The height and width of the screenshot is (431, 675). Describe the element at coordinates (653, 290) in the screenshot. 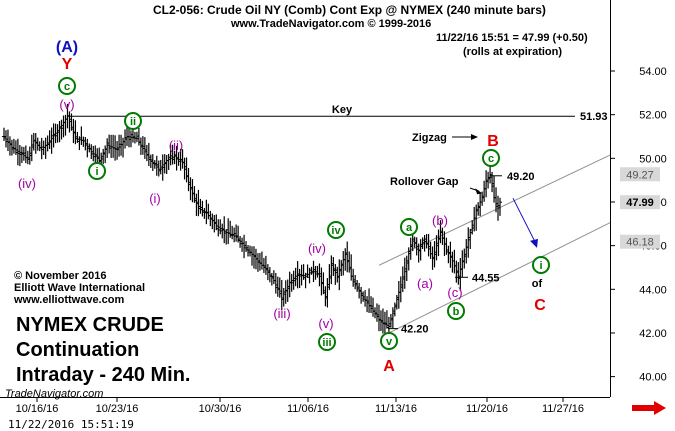

I see `y-tick-label: 44.00` at that location.